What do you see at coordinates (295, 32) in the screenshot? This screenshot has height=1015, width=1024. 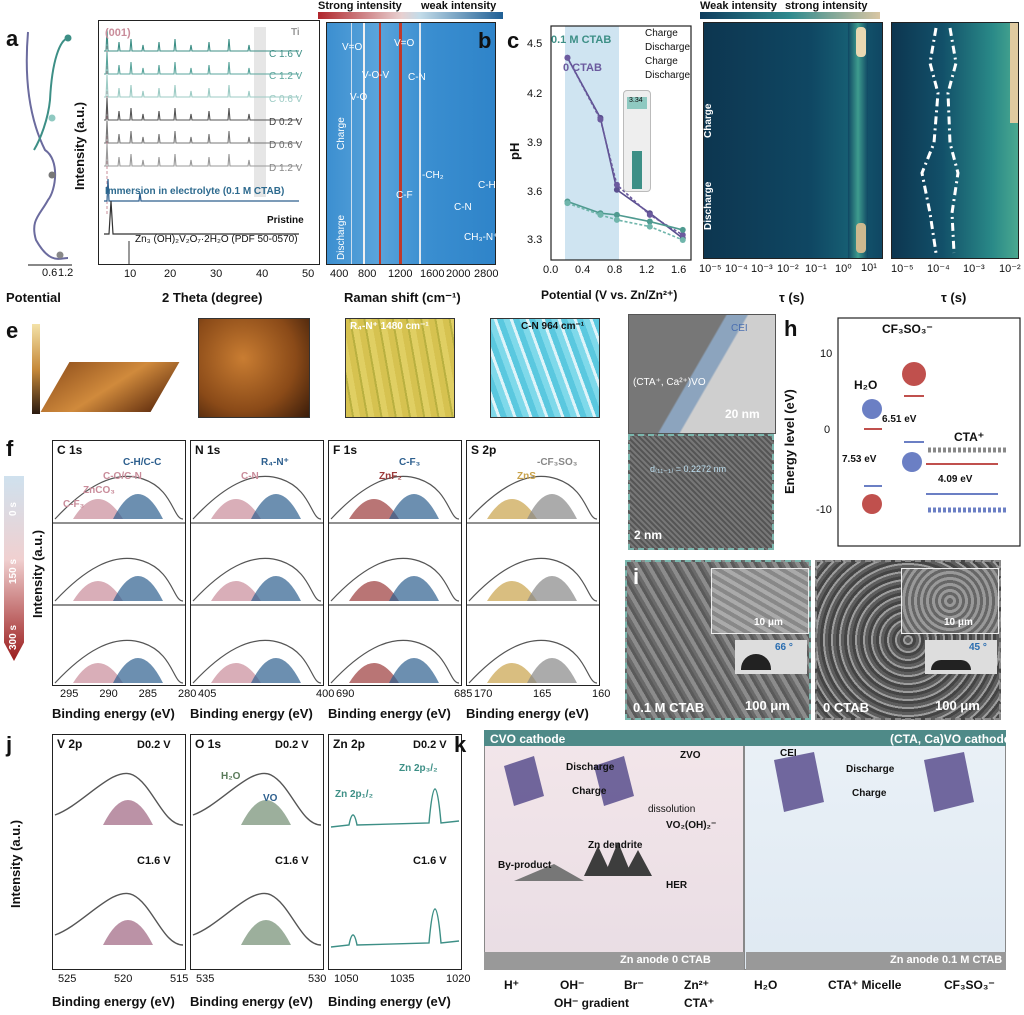 I see `xrd-ti-label: Ti` at bounding box center [295, 32].